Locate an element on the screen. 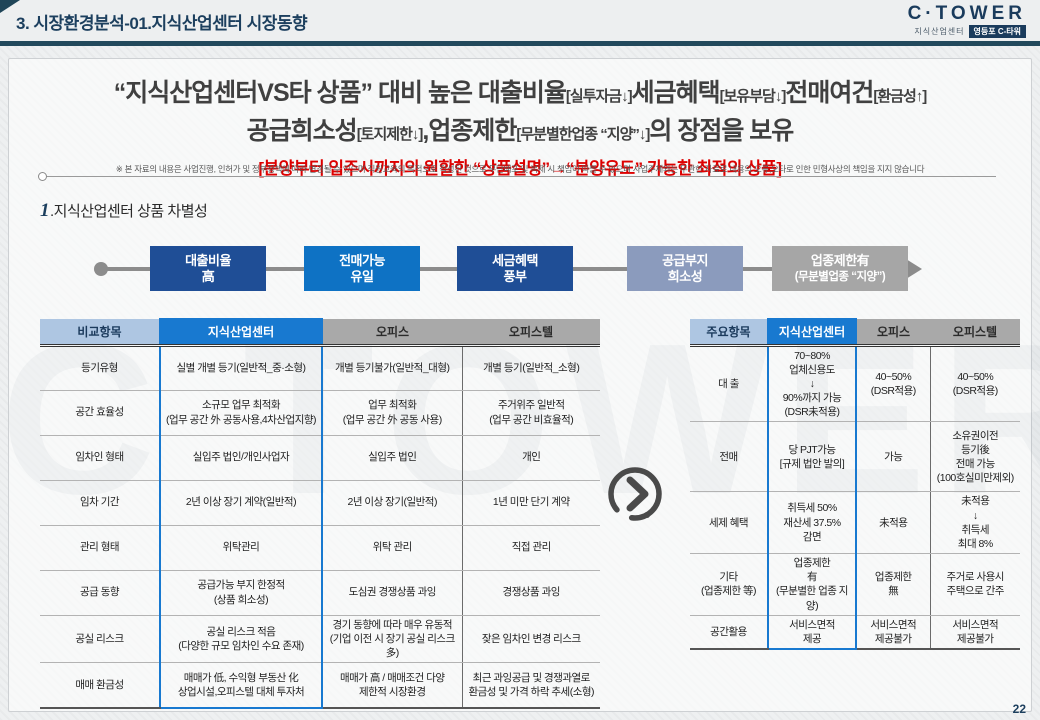  row-label: 등기유형 is located at coordinates (100, 368).